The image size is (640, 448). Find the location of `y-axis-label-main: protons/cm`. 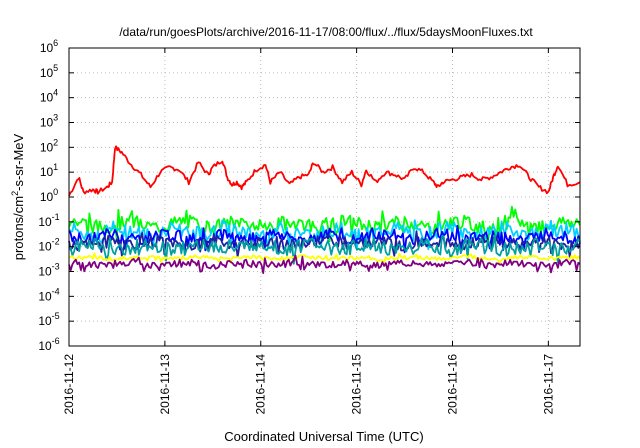

y-axis-label-main: protons/cm is located at coordinates (18, 228).